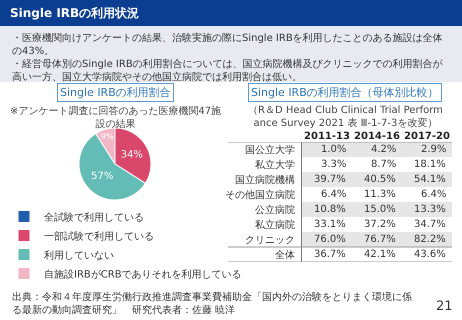 This screenshot has height=320, width=462. What do you see at coordinates (285, 255) in the screenshot?
I see `y-tick-label: 全体` at bounding box center [285, 255].